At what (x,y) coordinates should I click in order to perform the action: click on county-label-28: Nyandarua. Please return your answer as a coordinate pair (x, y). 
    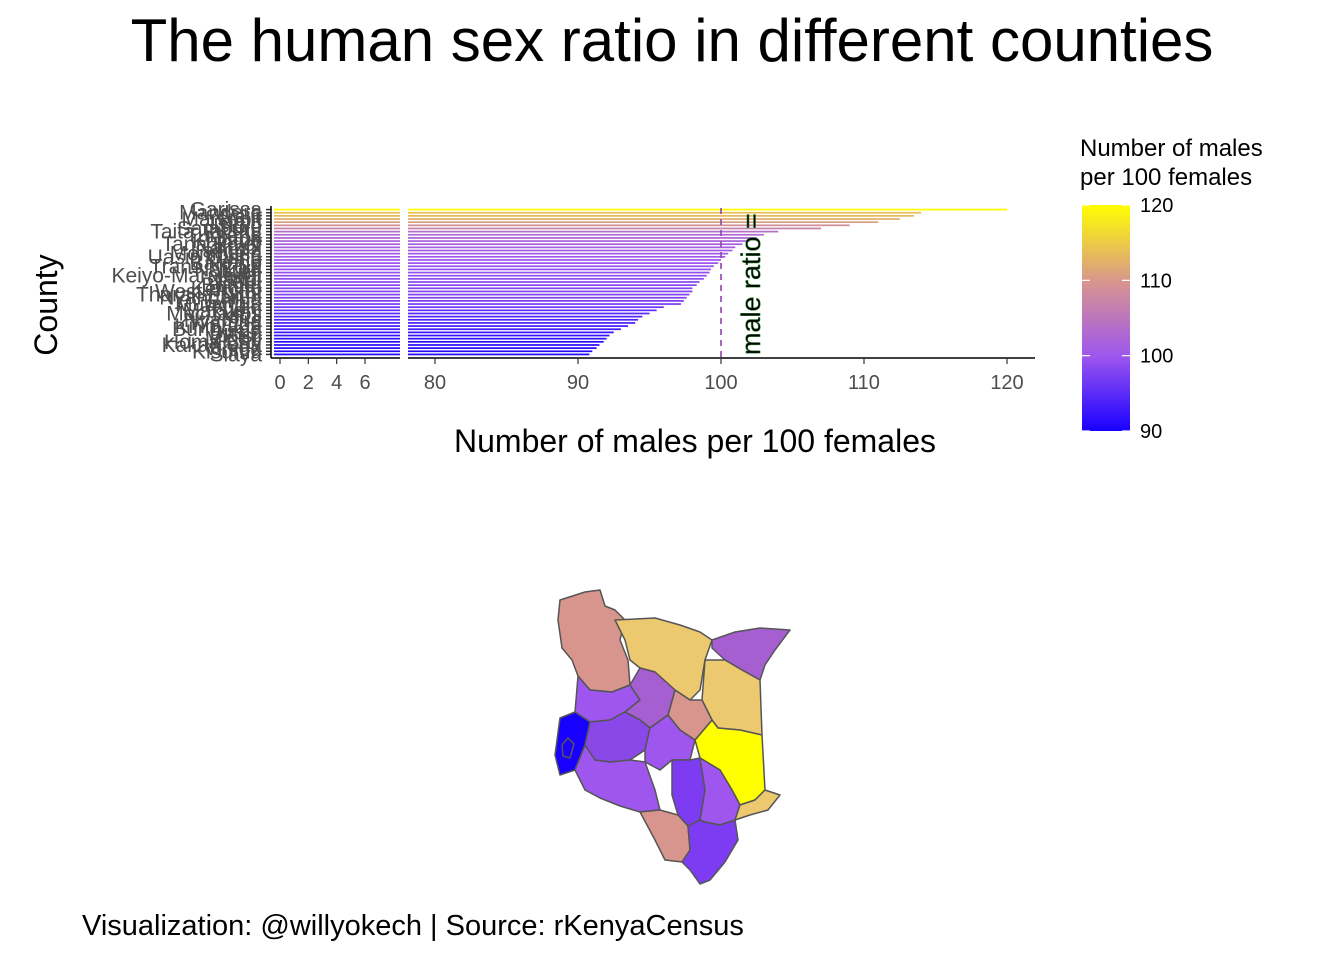
    Looking at the image, I should click on (210, 298).